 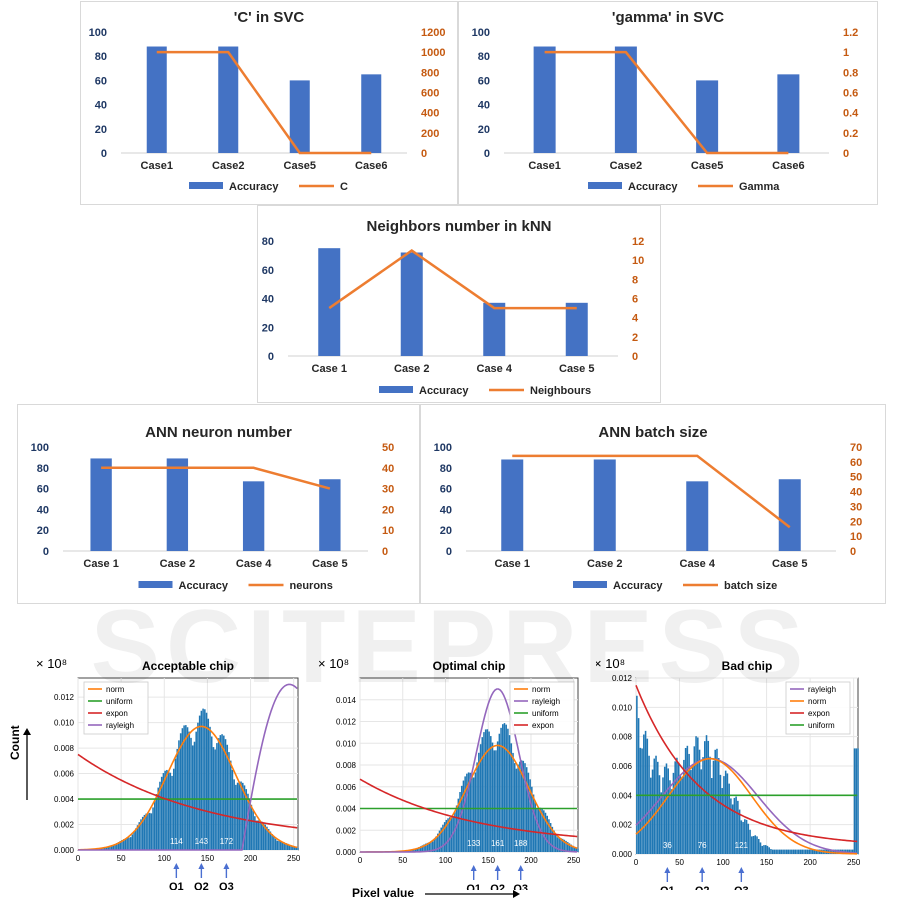 I want to click on y-tick-label: 0.008, so click(x=64, y=748).